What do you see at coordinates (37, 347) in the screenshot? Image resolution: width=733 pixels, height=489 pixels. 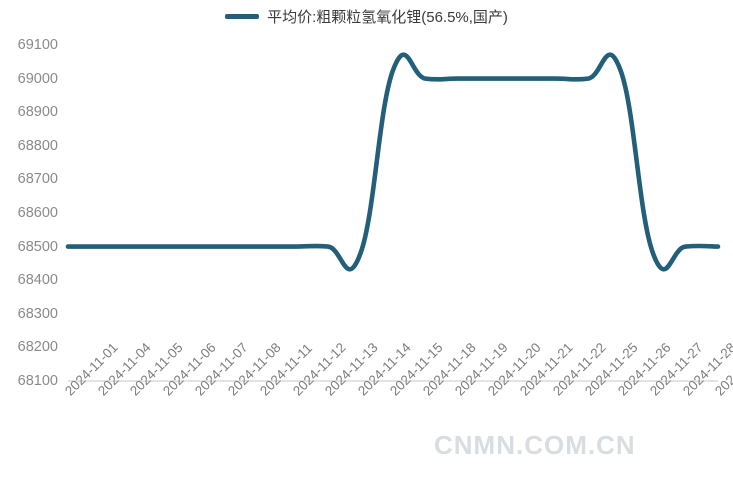 I see `y-axis-tick-label: 68200` at bounding box center [37, 347].